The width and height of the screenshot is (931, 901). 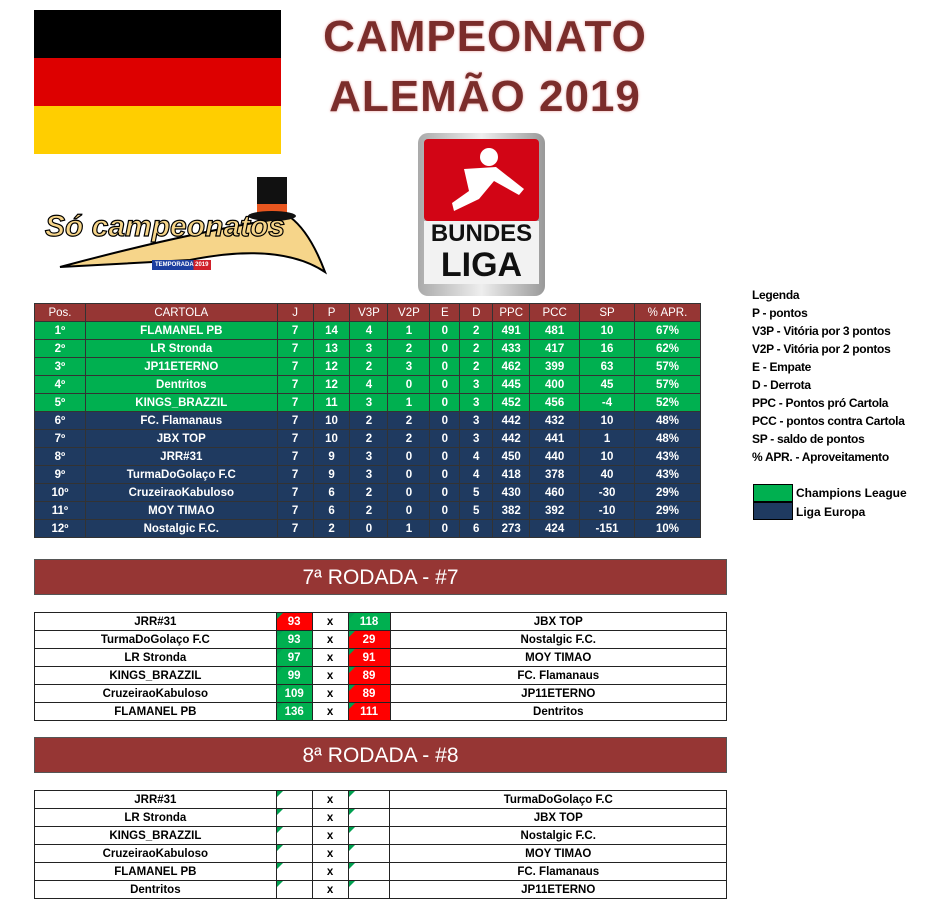 What do you see at coordinates (820, 403) in the screenshot?
I see `legend-item: PPC - Pontos pró Cartola` at bounding box center [820, 403].